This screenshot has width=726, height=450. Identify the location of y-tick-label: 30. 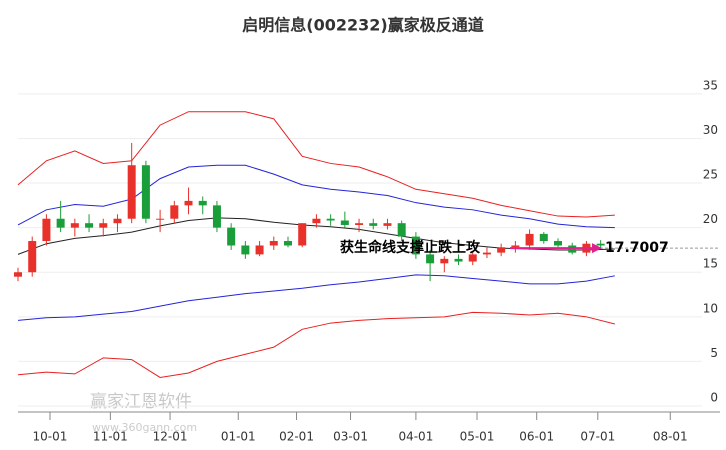
(710, 130).